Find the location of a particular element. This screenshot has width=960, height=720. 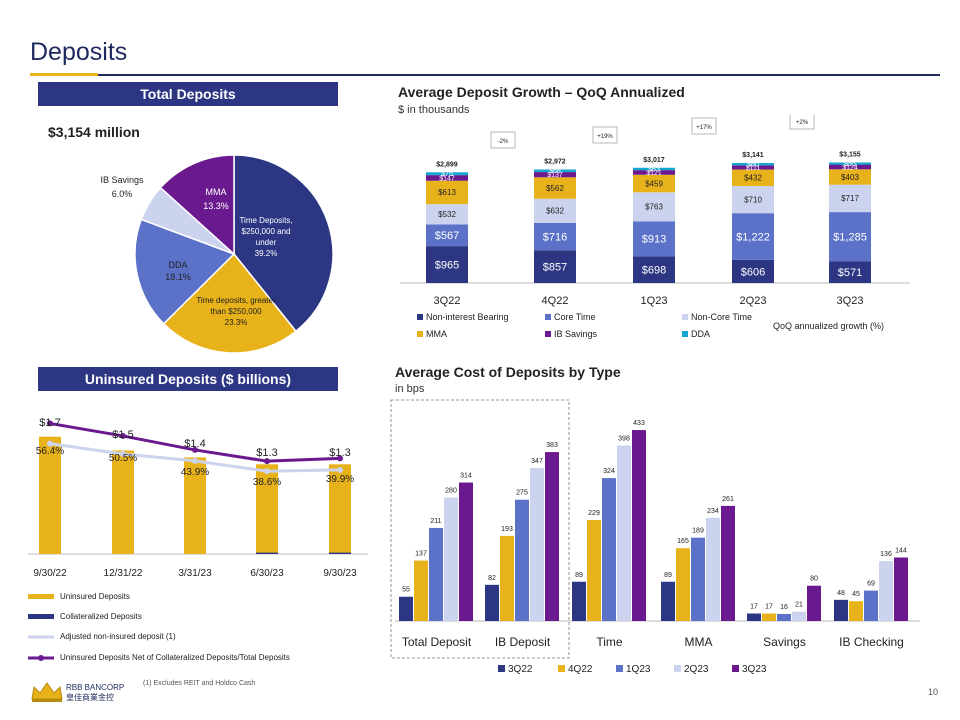

x-tick-label: 2Q23 is located at coordinates (753, 301).